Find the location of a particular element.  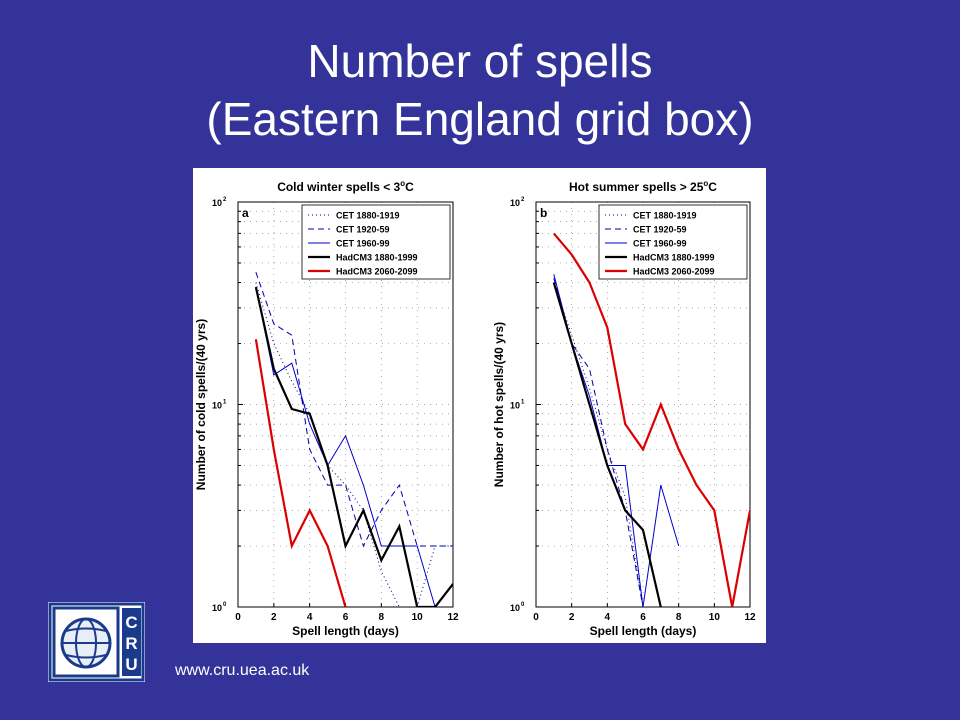

panel-label: a is located at coordinates (245, 213).